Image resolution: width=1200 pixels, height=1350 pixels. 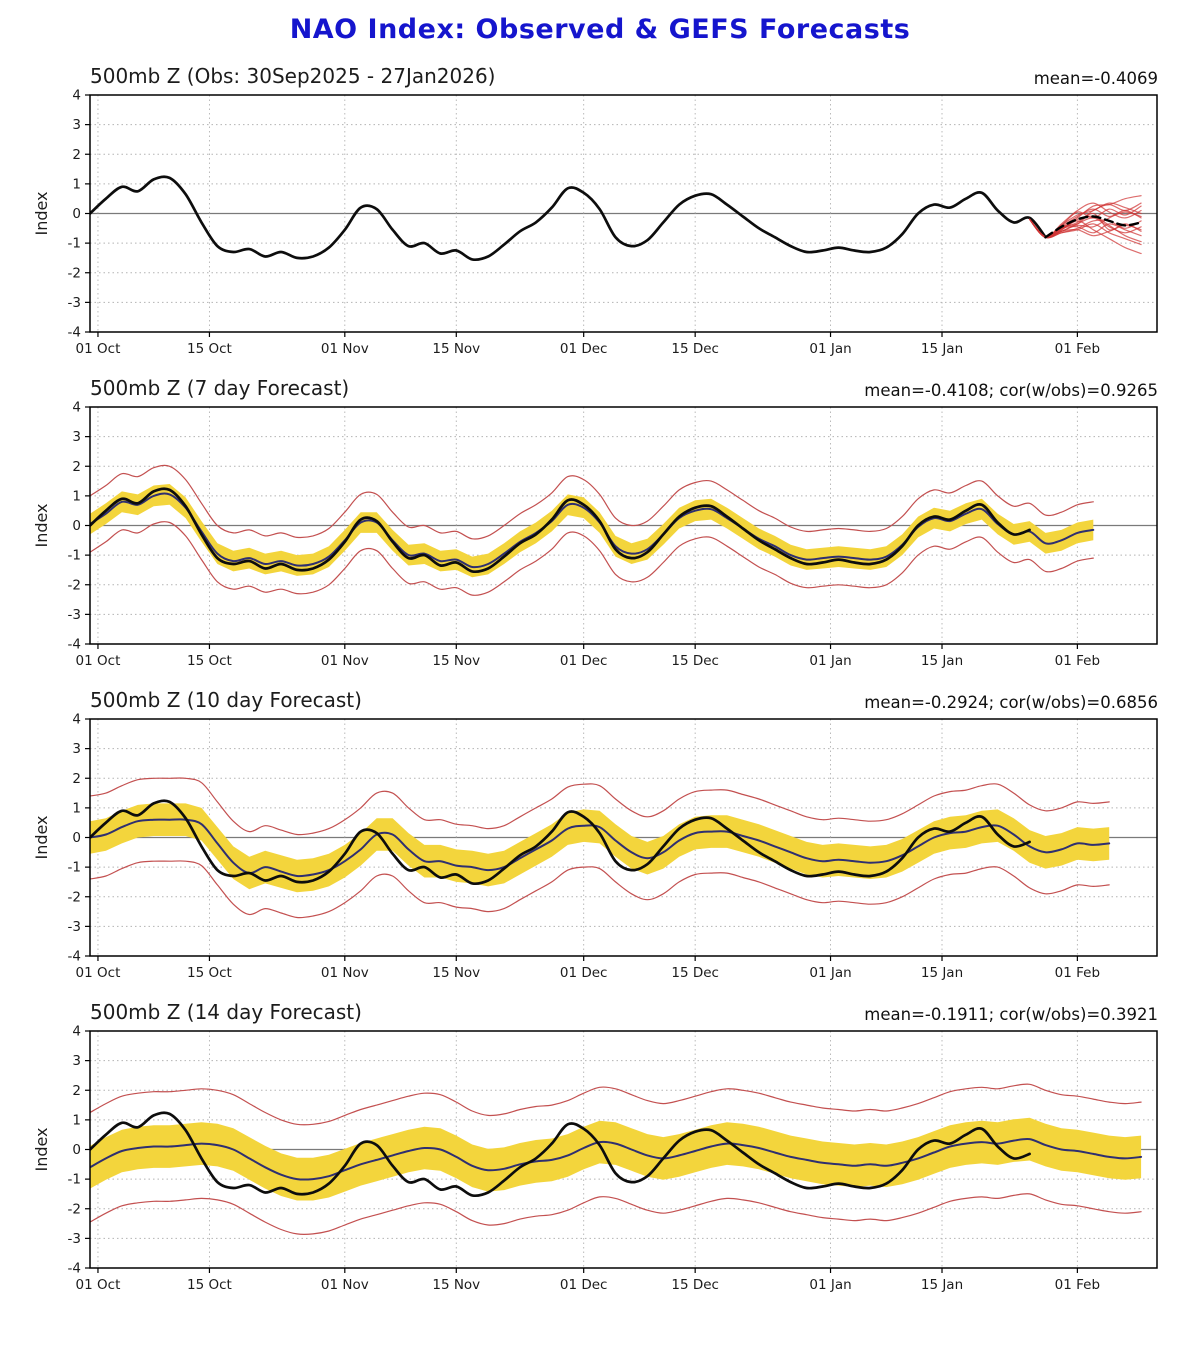 I want to click on panel-title-observed: 500mb Z (Obs: 30Sep2025 - 27Jan2026), so click(x=293, y=76).